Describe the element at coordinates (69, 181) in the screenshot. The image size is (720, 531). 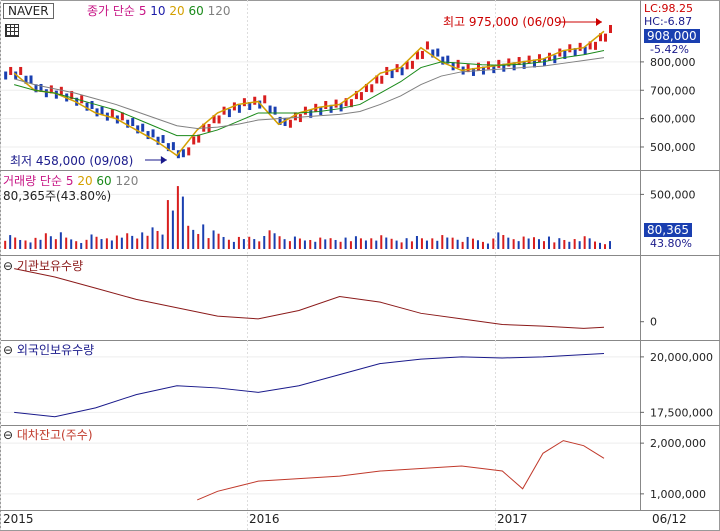
I see `vol-ma-5: 5` at that location.